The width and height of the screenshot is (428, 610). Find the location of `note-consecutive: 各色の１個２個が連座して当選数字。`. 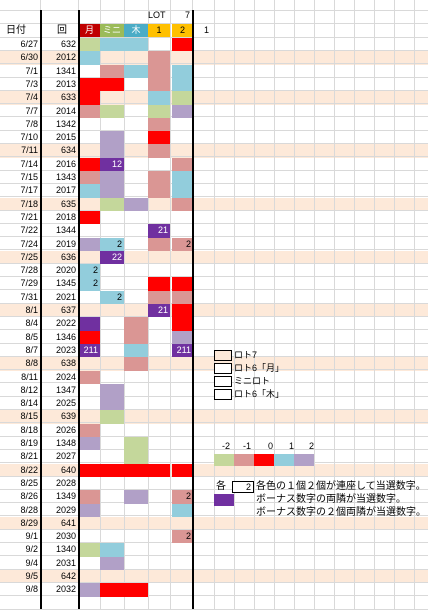

note-consecutive: 各色の１個２個が連座して当選数字。 is located at coordinates (341, 486).